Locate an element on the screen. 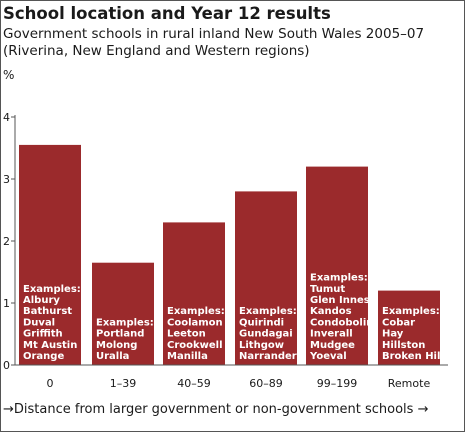  bar-1-annotation-3: Uralla is located at coordinates (112, 356).